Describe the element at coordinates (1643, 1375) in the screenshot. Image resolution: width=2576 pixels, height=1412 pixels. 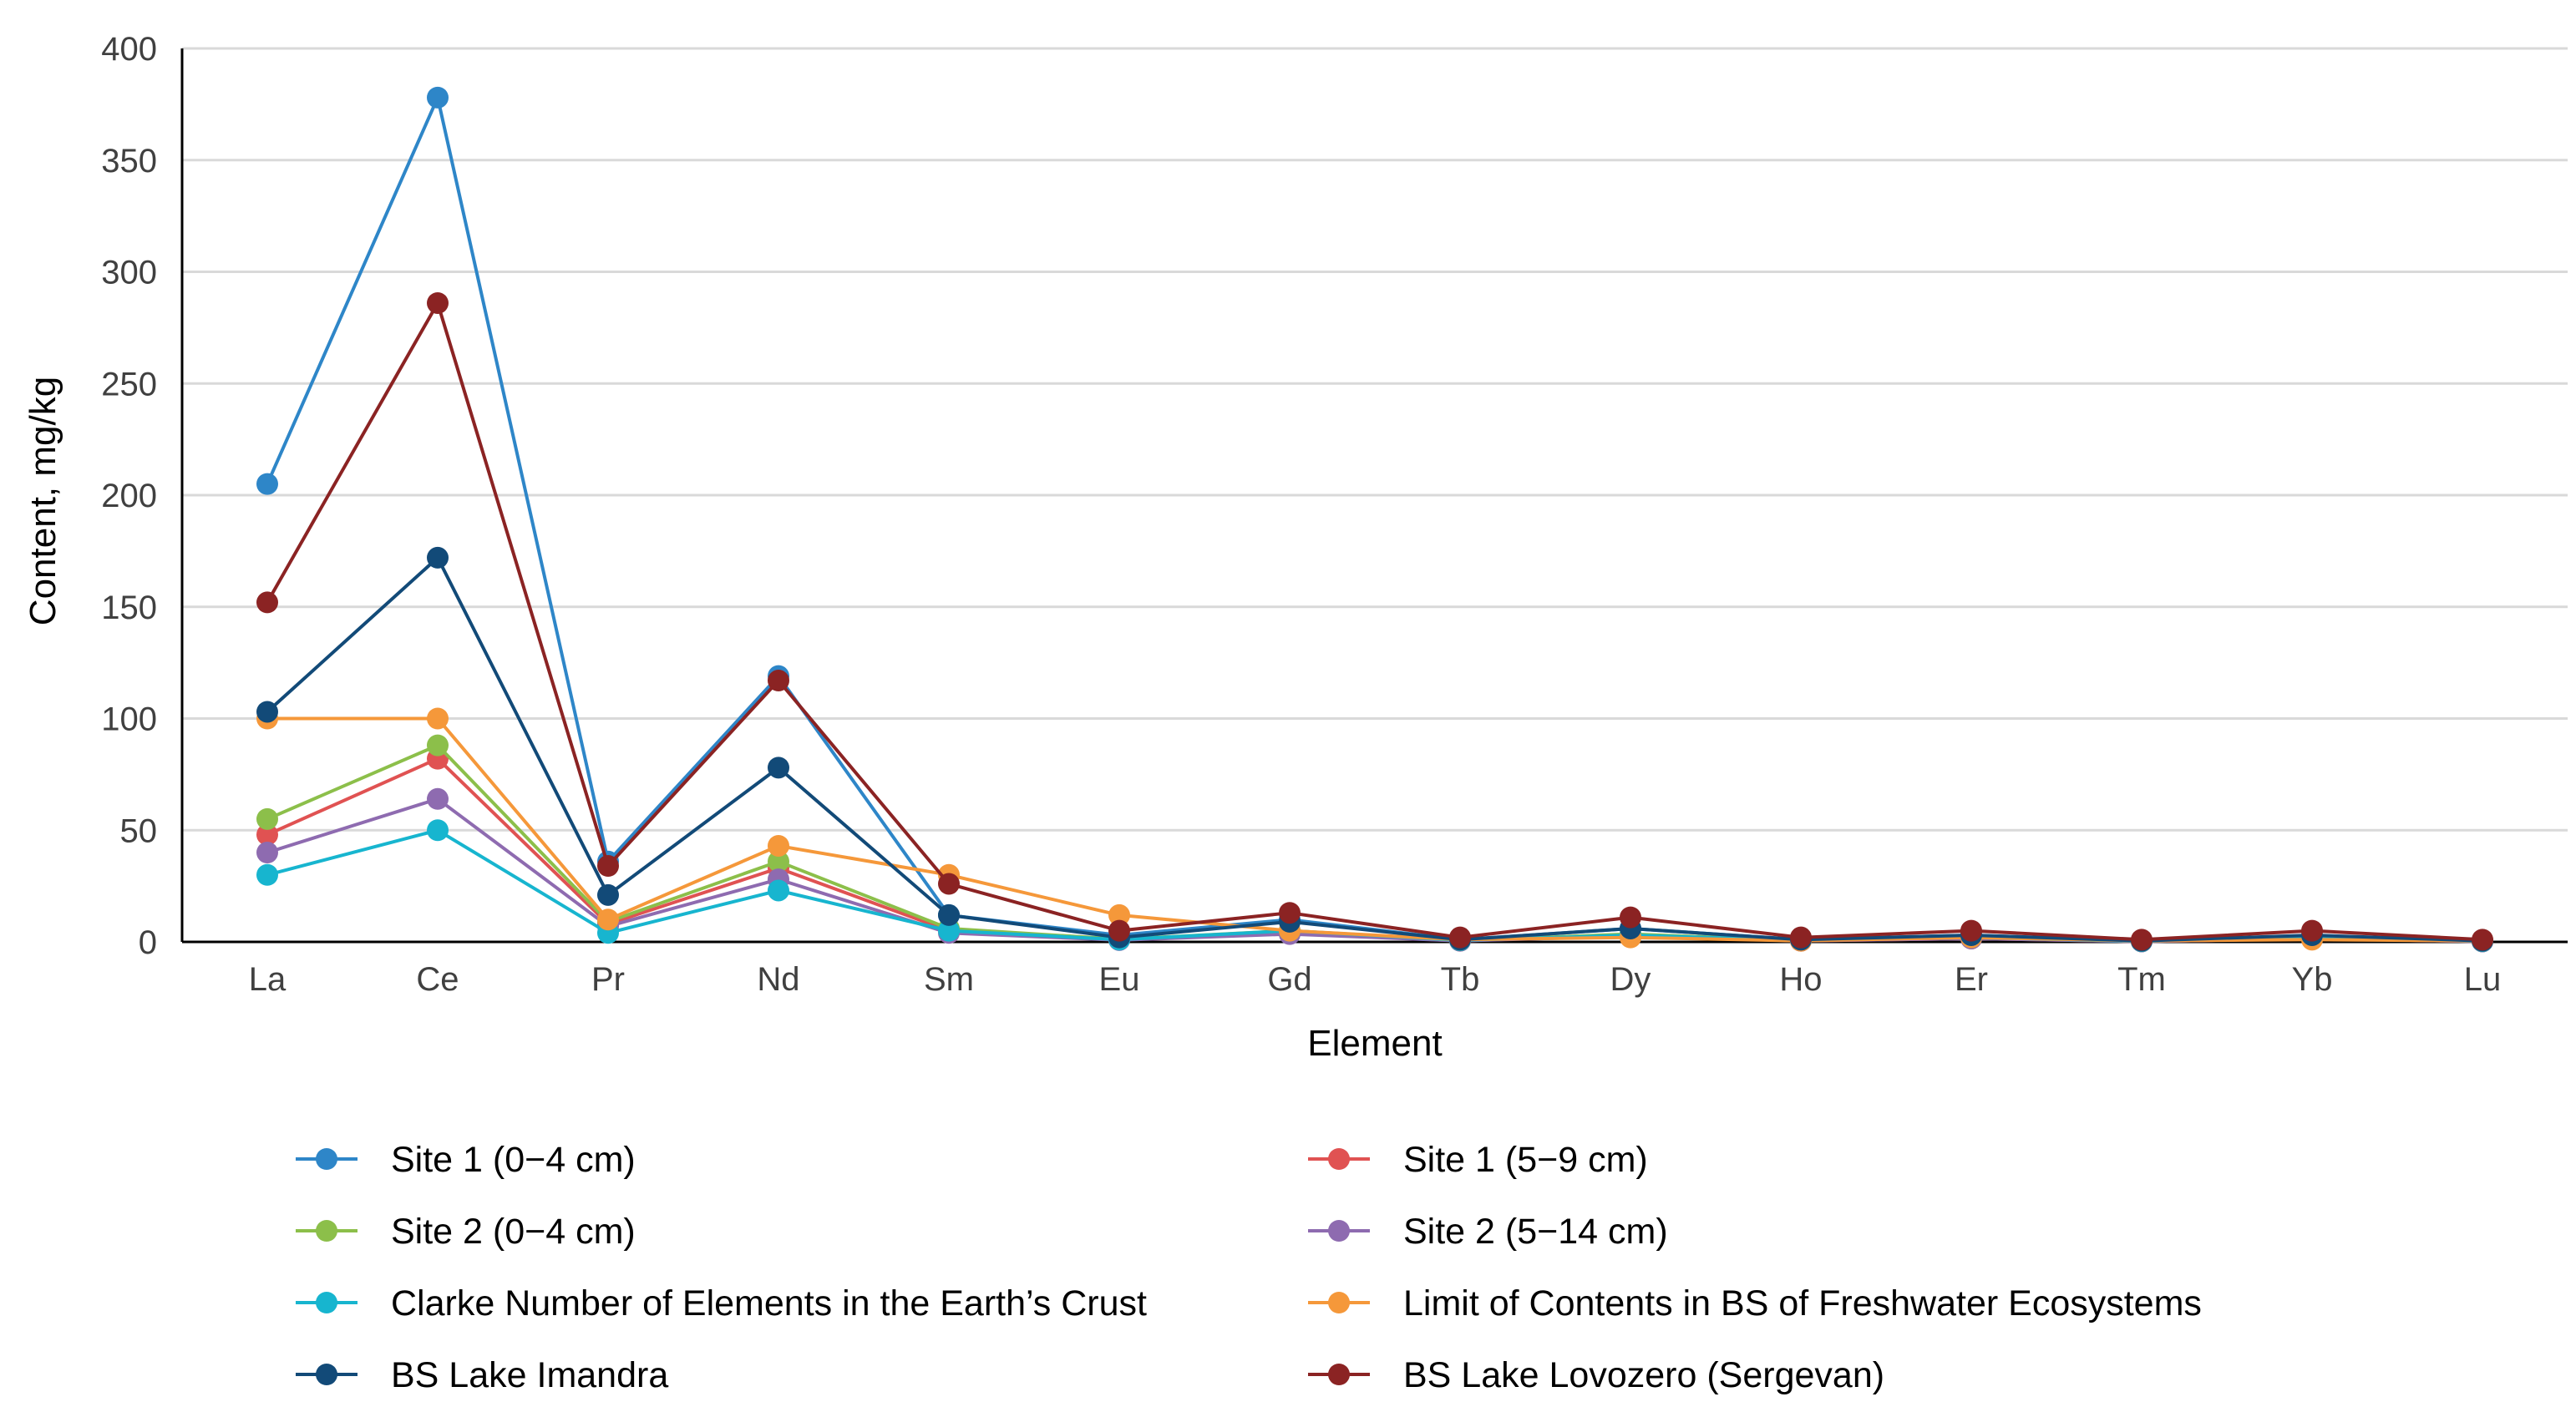
I see `legend-label: BS Lake Lovozero (Sergevan)` at that location.